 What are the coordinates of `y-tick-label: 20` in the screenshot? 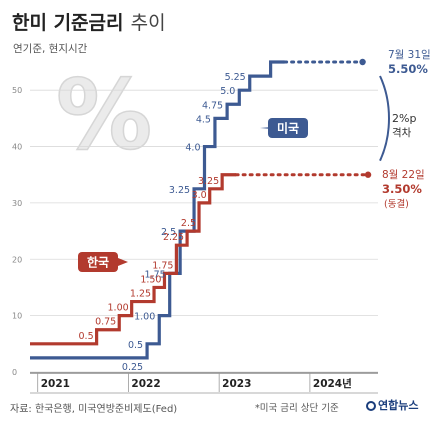 It's located at (17, 259).